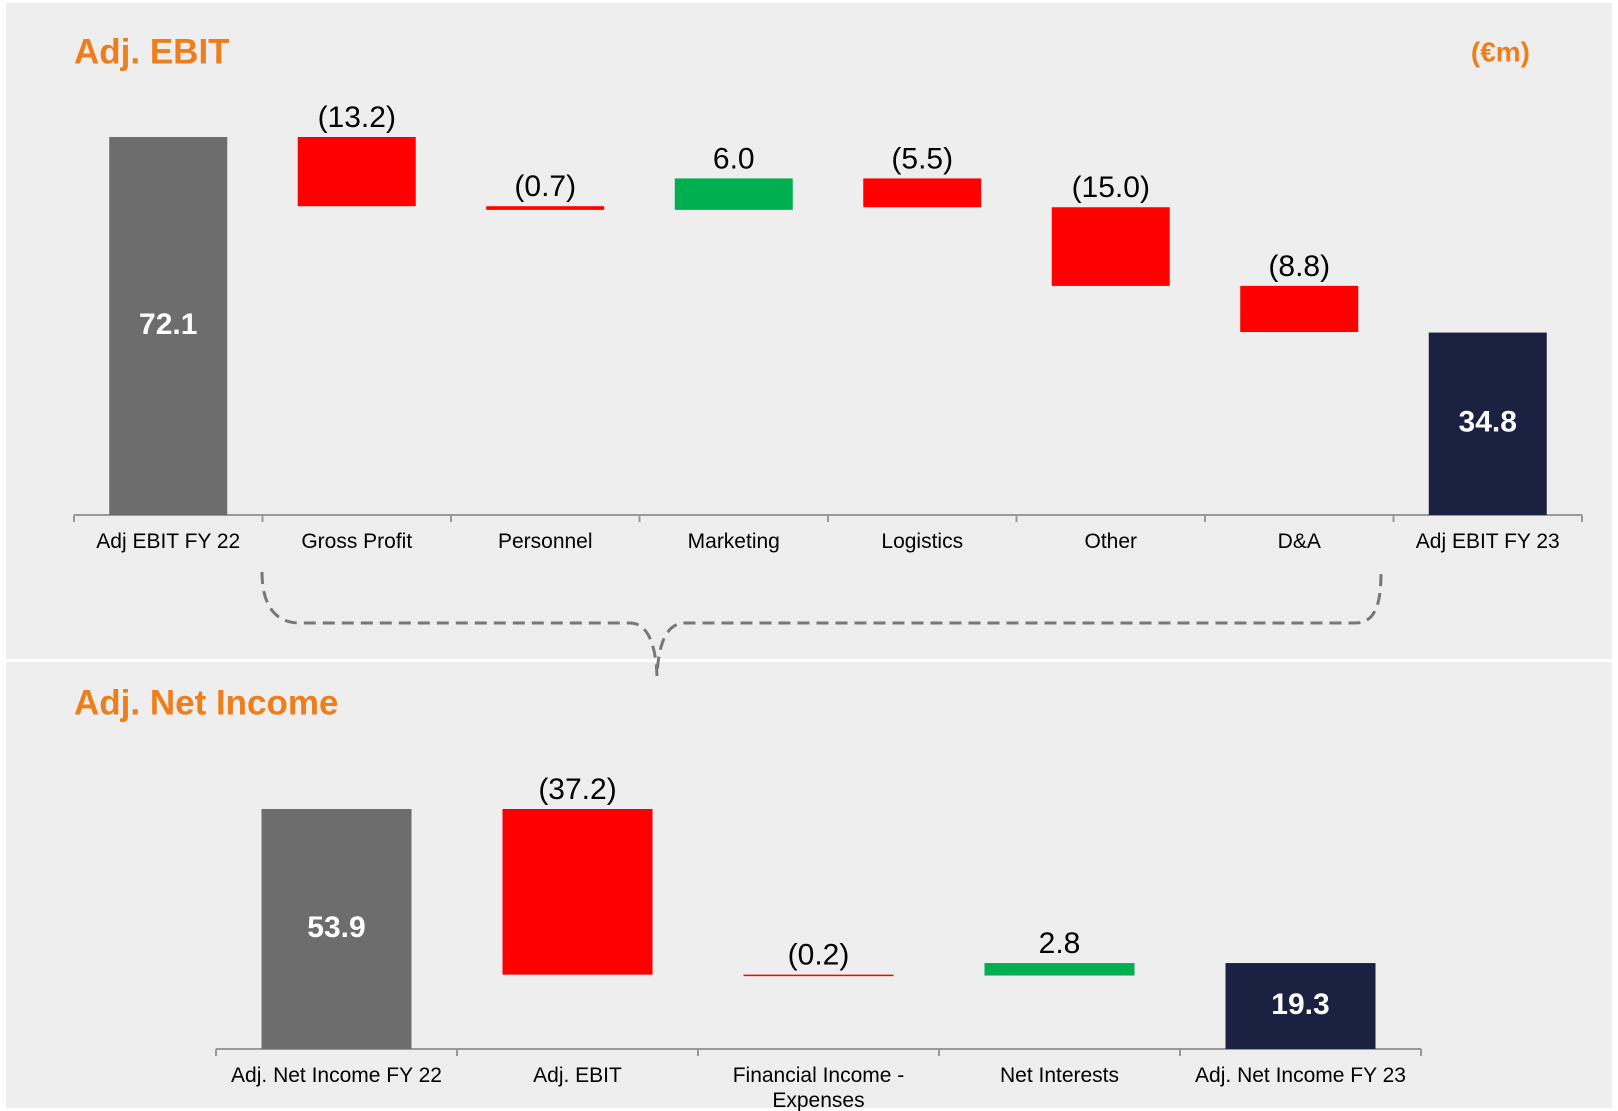 The width and height of the screenshot is (1618, 1111). Describe the element at coordinates (734, 158) in the screenshot. I see `data-label: 6.0` at that location.